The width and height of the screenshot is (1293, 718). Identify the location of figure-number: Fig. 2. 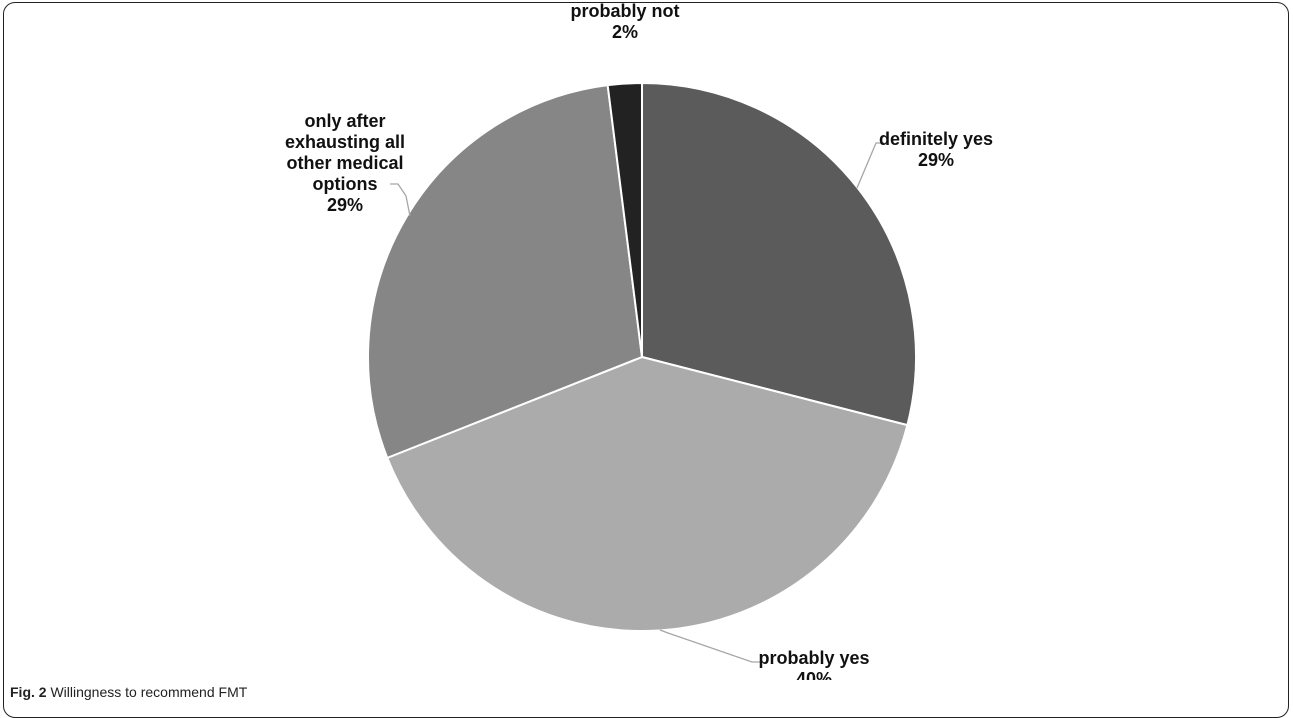
(28, 692).